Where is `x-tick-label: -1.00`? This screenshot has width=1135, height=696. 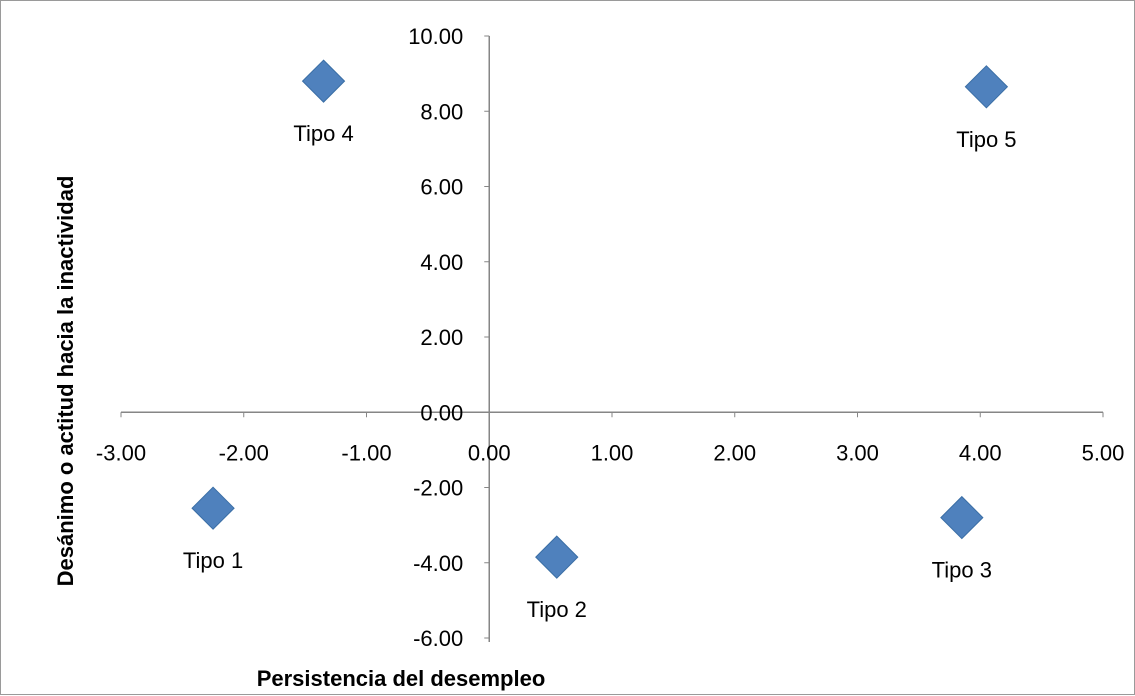 x-tick-label: -1.00 is located at coordinates (366, 452).